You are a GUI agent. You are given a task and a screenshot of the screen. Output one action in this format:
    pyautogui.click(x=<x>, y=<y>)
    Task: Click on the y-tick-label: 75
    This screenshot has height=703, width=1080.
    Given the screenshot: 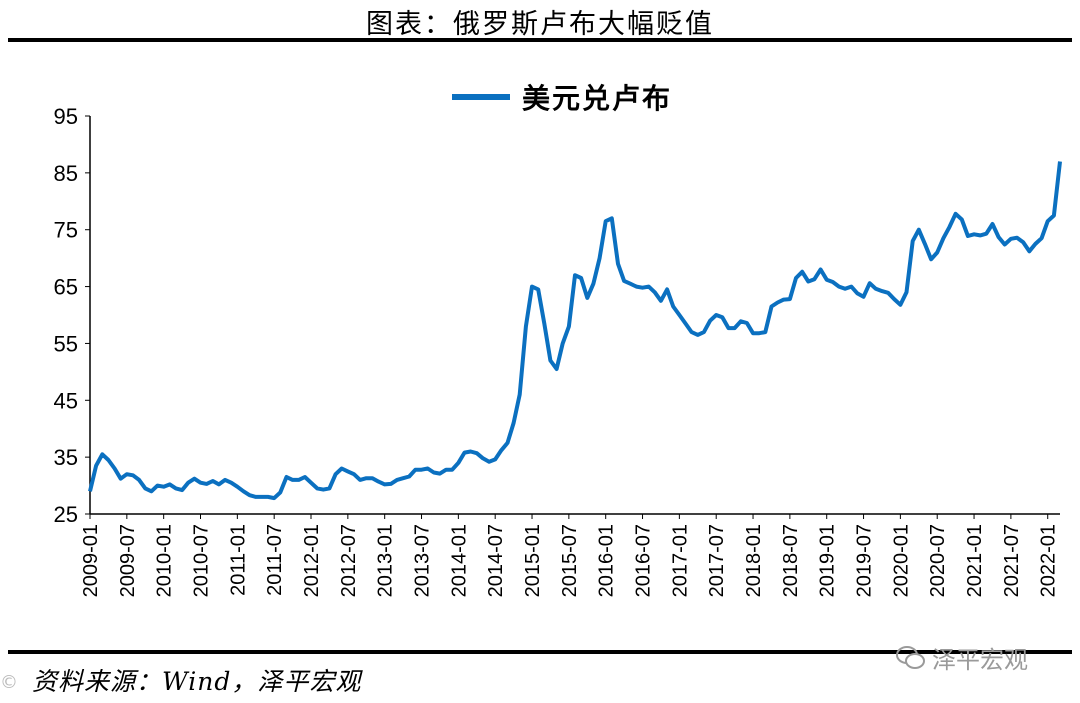 What is the action you would take?
    pyautogui.click(x=66, y=230)
    